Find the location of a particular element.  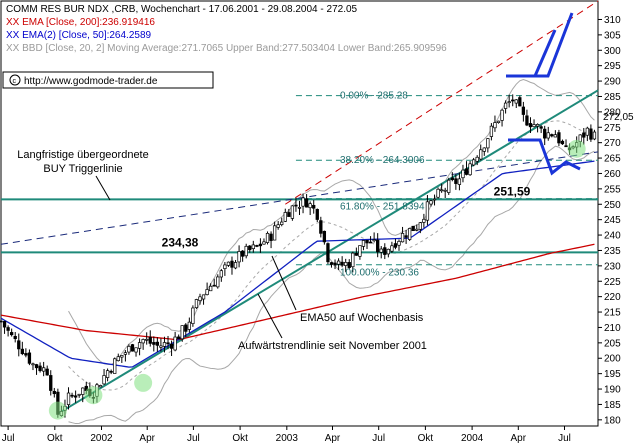

y-tick-label: 240 is located at coordinates (612, 236).